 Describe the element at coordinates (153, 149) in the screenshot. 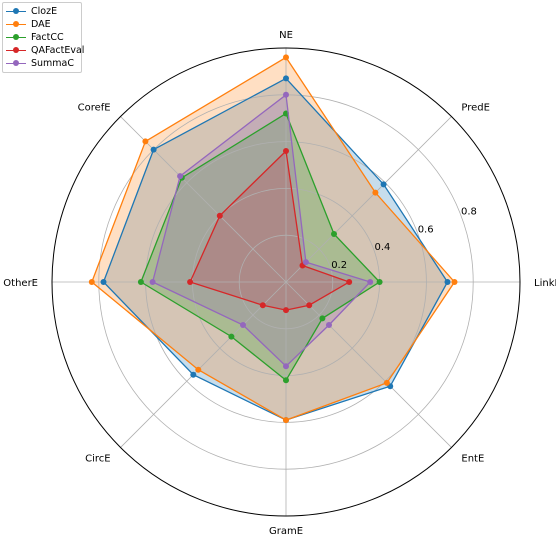

I see `point-cloze-corefe` at that location.